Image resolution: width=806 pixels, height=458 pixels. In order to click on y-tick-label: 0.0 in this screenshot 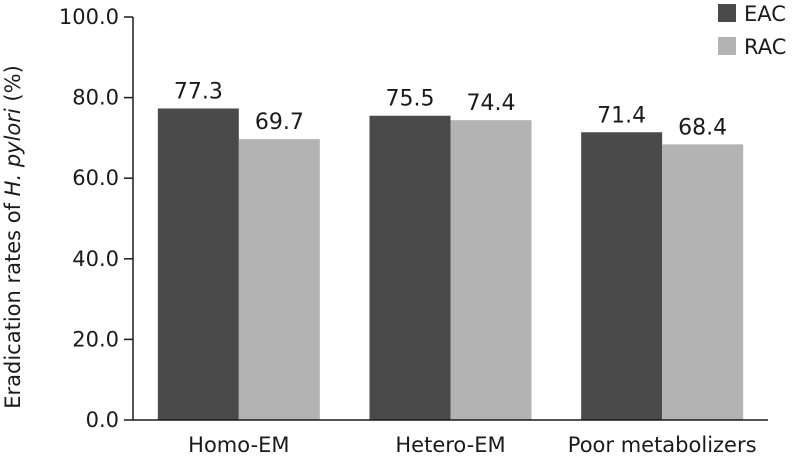, I will do `click(102, 420)`.